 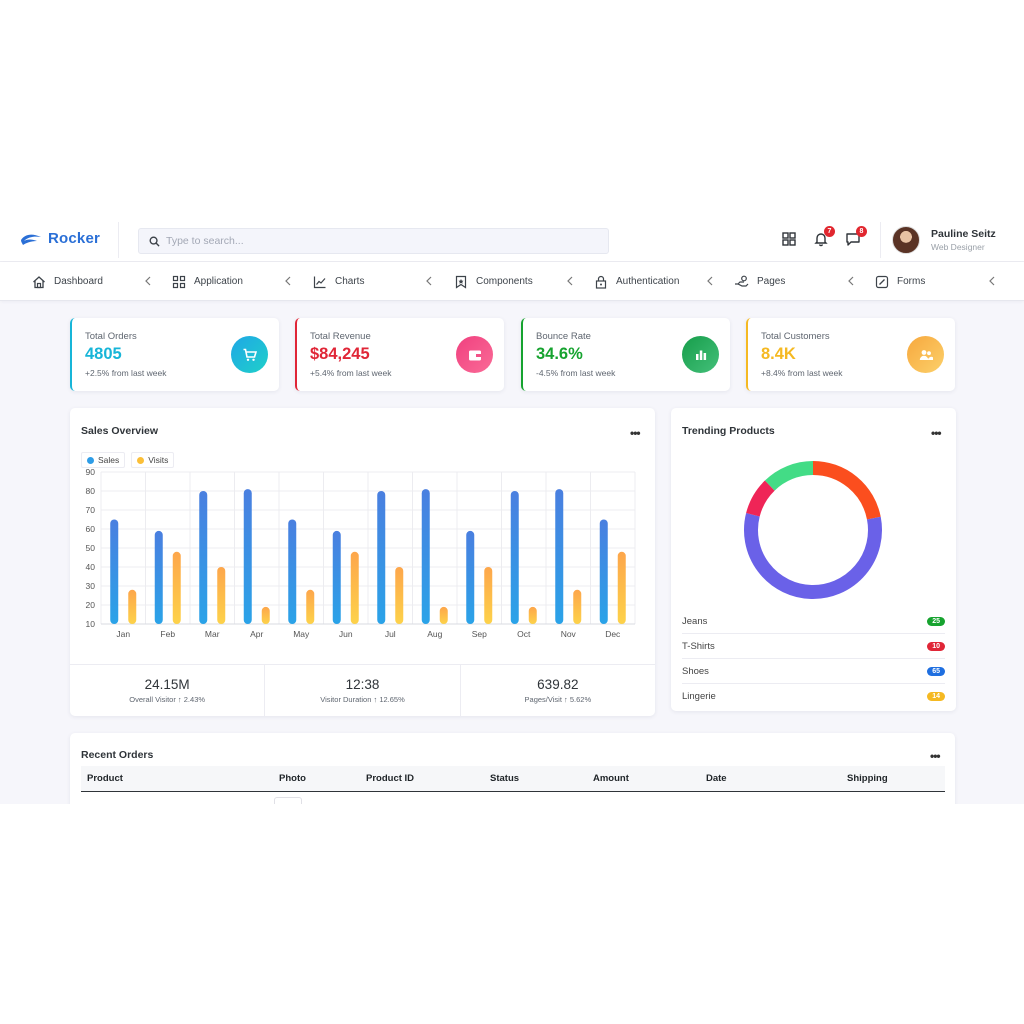 What do you see at coordinates (221, 595) in the screenshot?
I see `bar-visits-mar` at bounding box center [221, 595].